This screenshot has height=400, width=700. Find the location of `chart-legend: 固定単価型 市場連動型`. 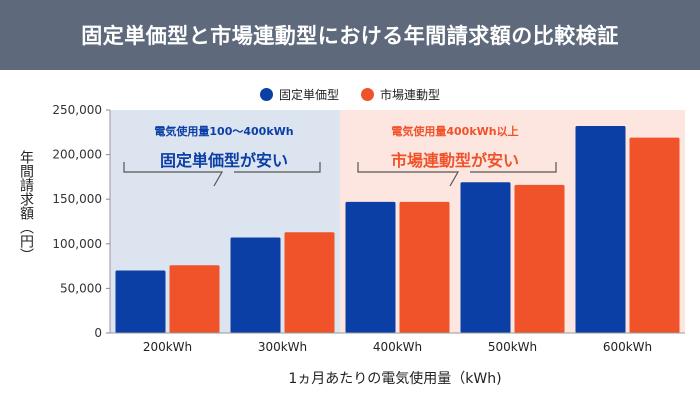

chart-legend: 固定単価型 市場連動型 is located at coordinates (350, 94).